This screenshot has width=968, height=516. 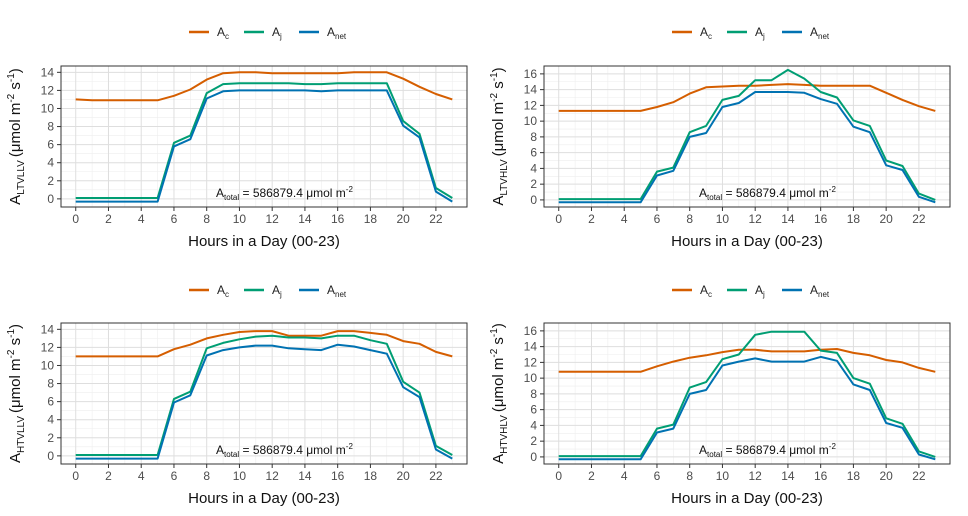 What do you see at coordinates (16, 136) in the screenshot?
I see `y-axis-title: ALTVLLV(μmol m-2 s-1)` at bounding box center [16, 136].